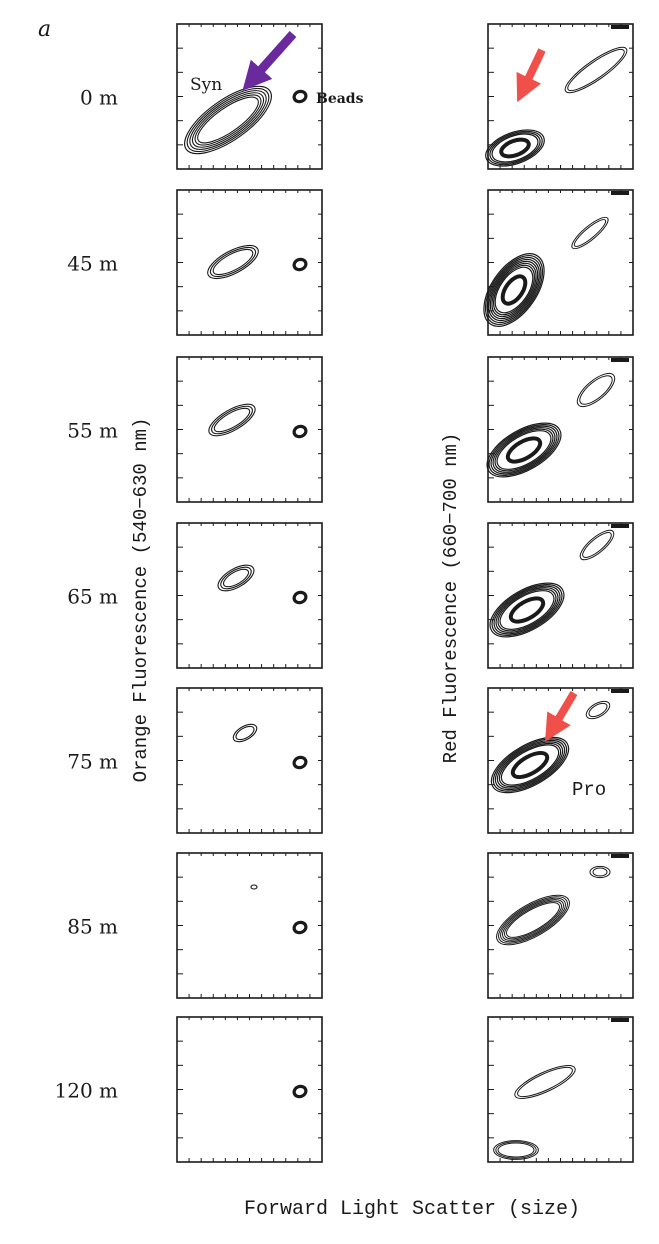 The image size is (659, 1244). What do you see at coordinates (589, 790) in the screenshot?
I see `pro-annotation: Pro` at bounding box center [589, 790].